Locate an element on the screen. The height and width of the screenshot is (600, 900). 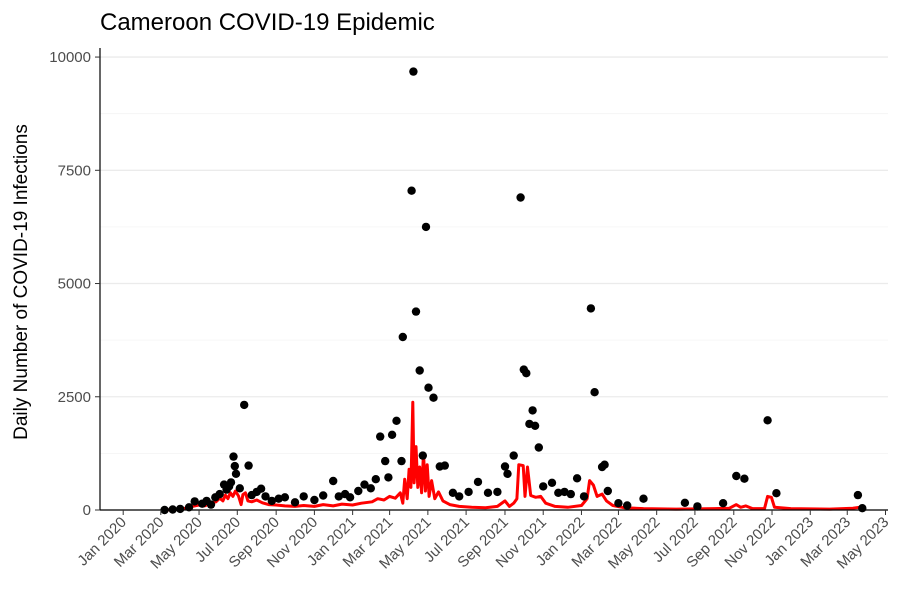
y-axis-title: Daily Number of COVID-19 Infections is located at coordinates (21, 282).